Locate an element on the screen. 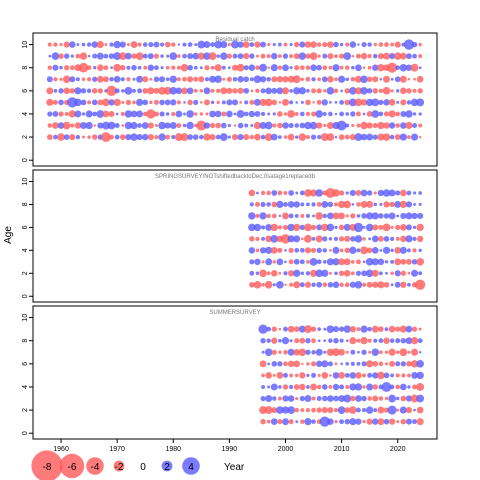  x-tick-label: 1960 is located at coordinates (61, 449).